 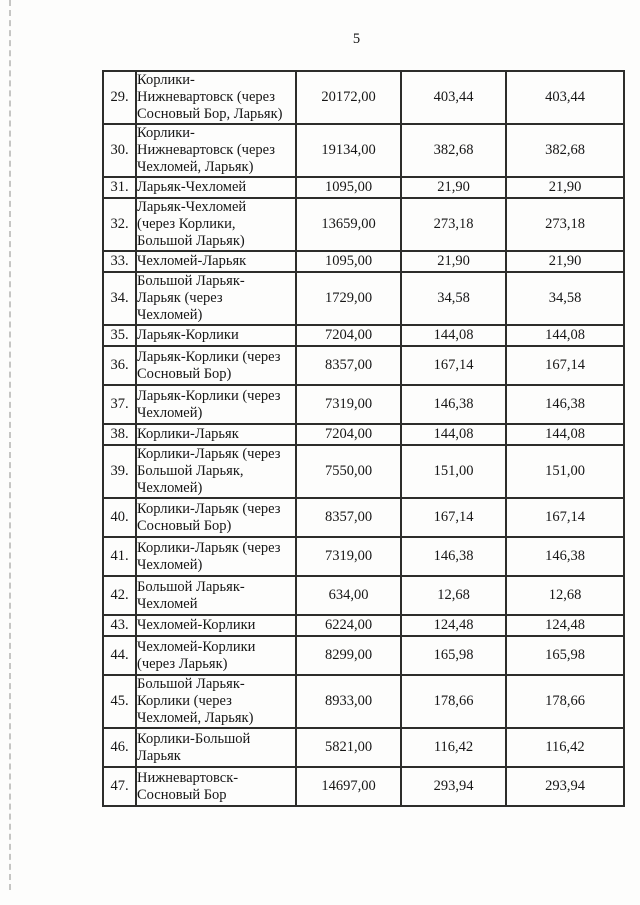 What do you see at coordinates (216, 595) in the screenshot?
I see `route-name-cell: Большой Ларьяк- Чехломей` at bounding box center [216, 595].